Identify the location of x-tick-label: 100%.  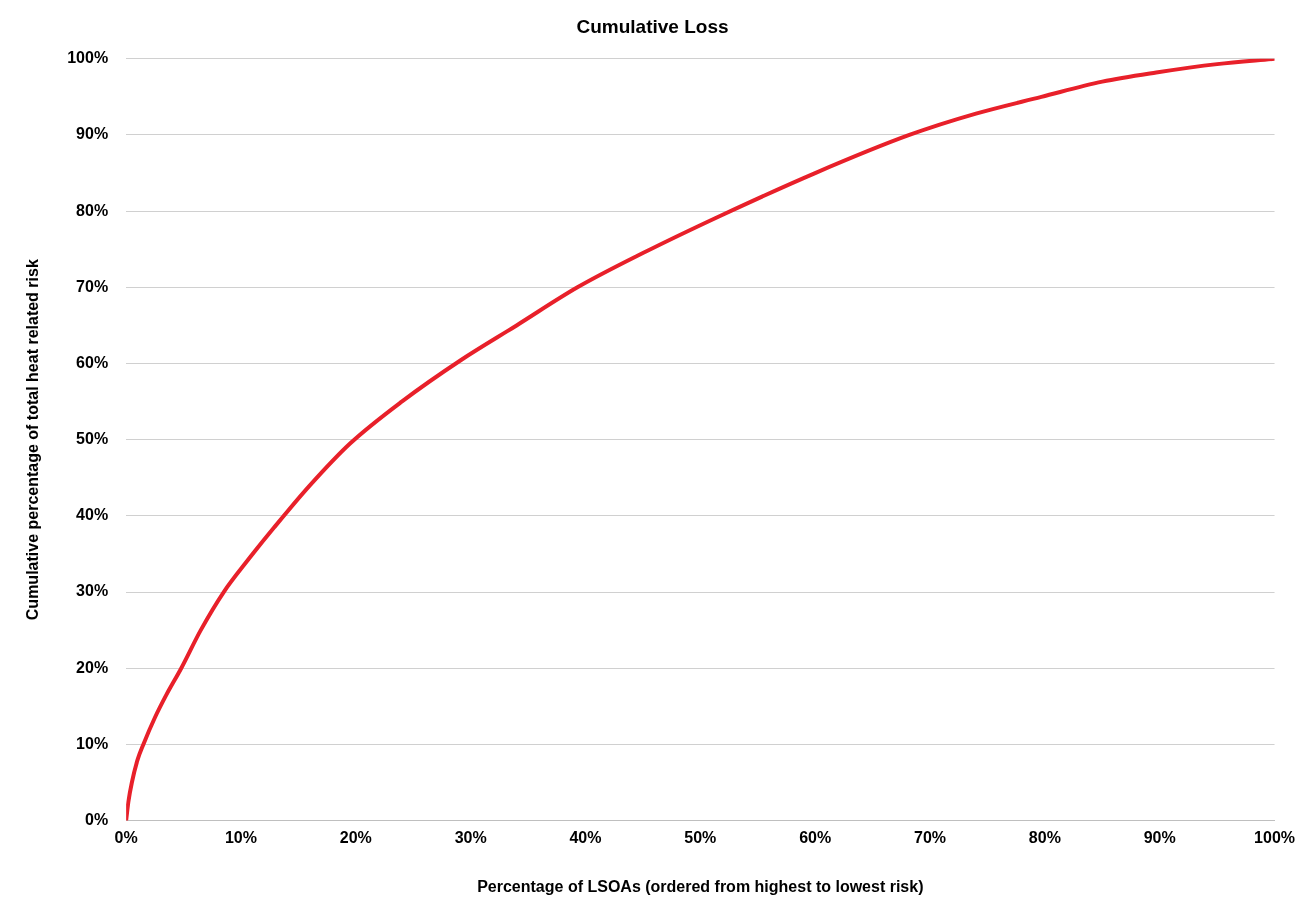
(1274, 837).